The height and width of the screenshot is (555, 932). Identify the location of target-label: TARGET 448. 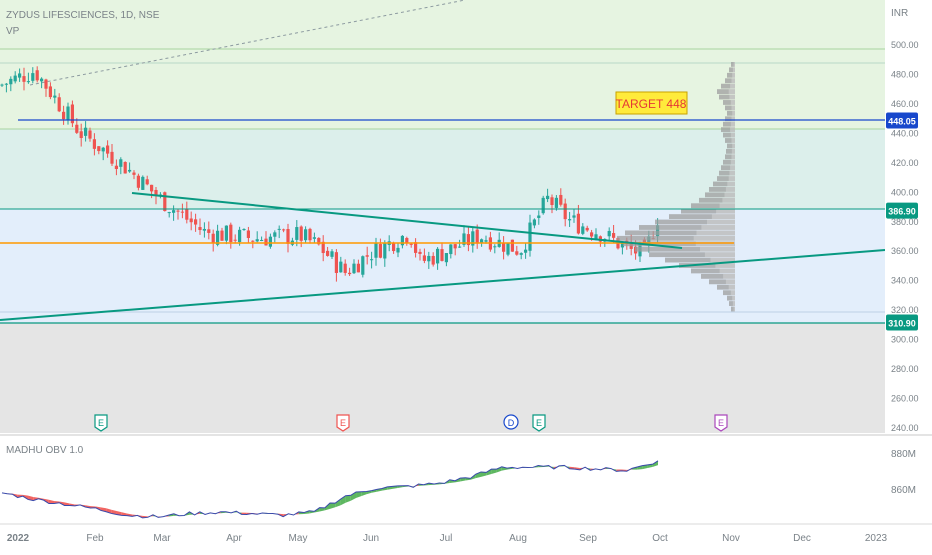
(651, 104).